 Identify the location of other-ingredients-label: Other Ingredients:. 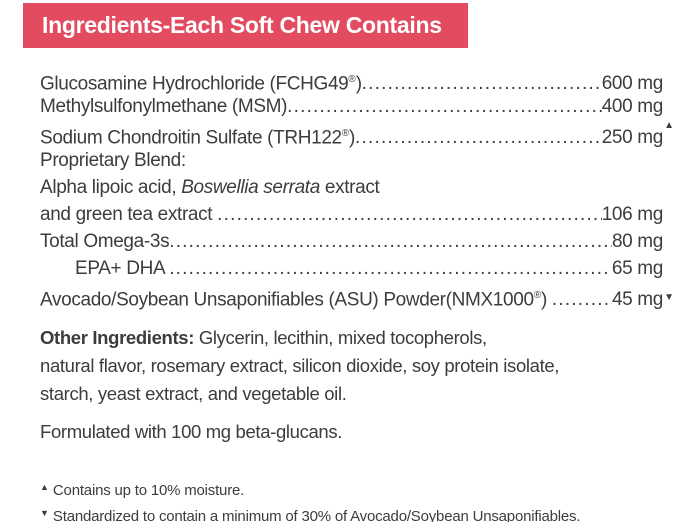
(117, 337).